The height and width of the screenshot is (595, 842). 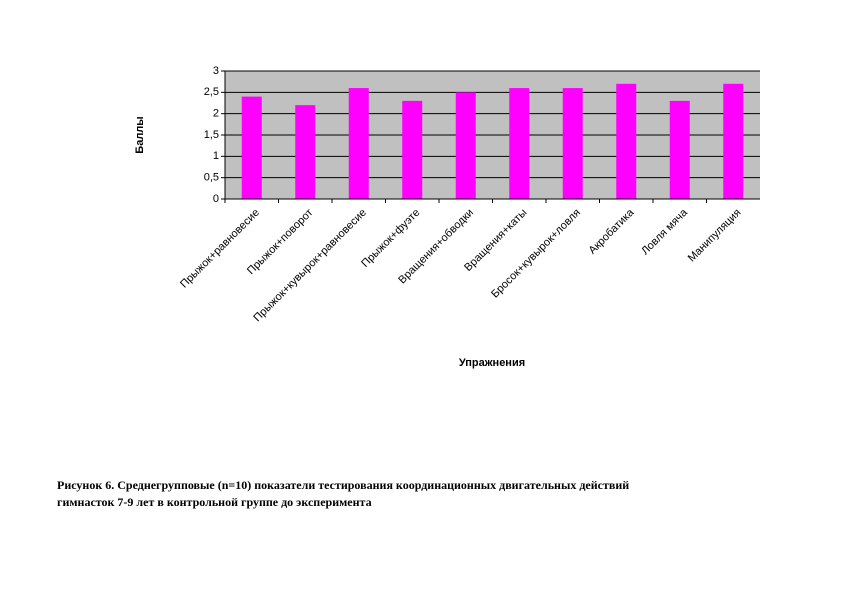 I want to click on y-tick-label: 3, so click(x=216, y=71).